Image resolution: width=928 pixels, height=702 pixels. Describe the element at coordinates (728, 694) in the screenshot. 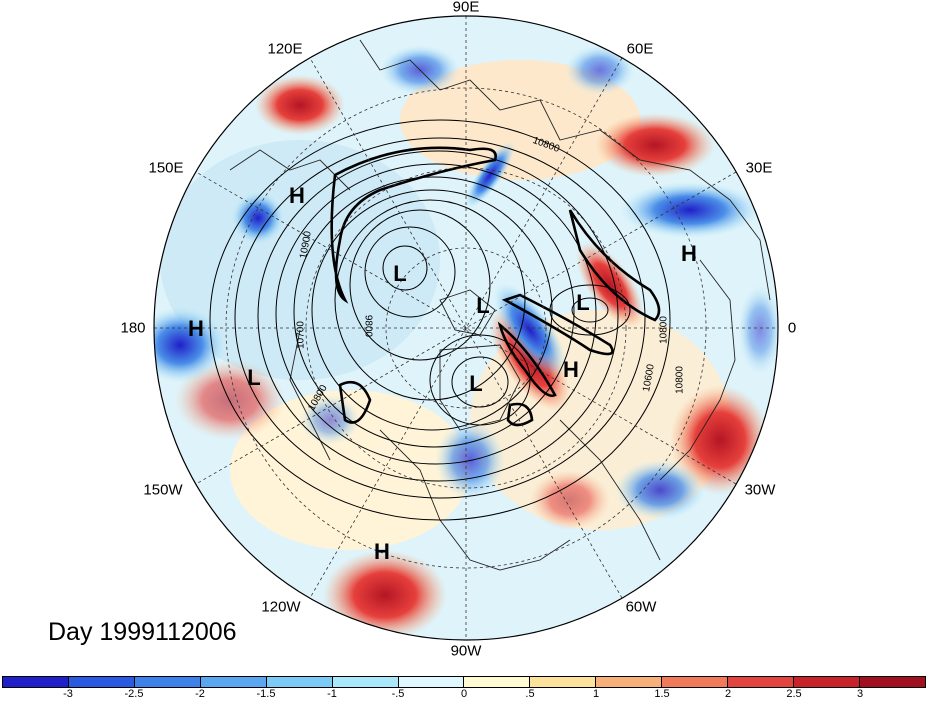

I see `colorbar-tick-label: 2` at that location.